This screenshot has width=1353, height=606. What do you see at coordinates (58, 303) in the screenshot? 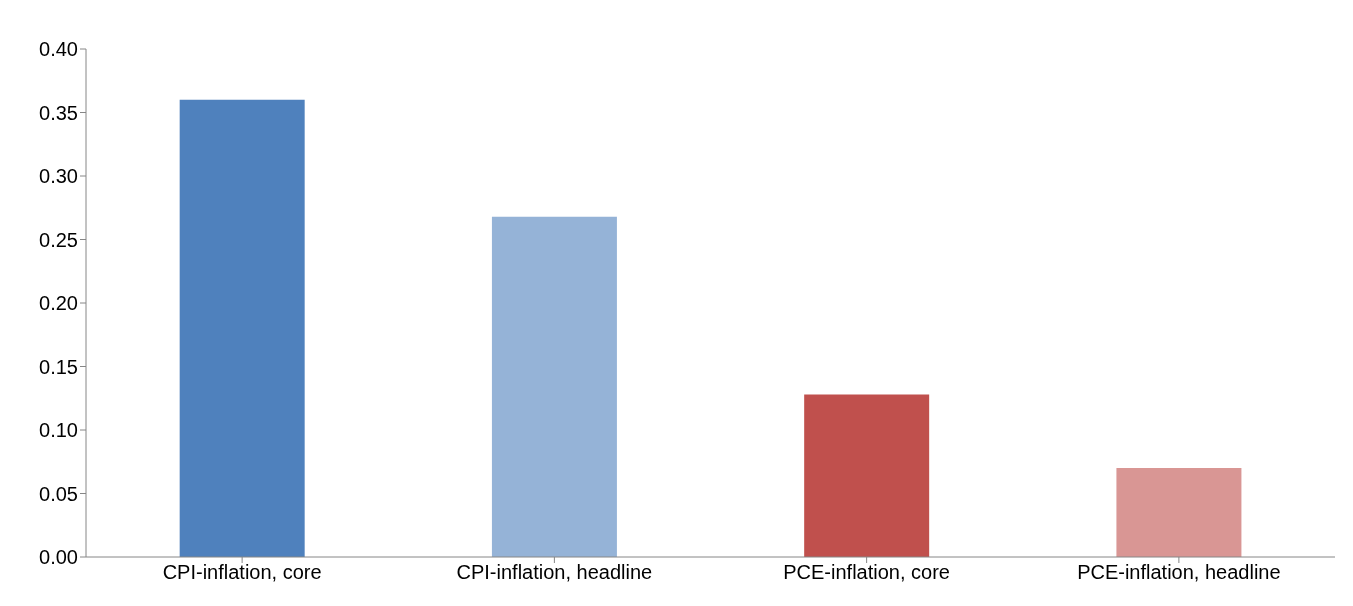
I see `y-tick-label: 0.20` at bounding box center [58, 303].